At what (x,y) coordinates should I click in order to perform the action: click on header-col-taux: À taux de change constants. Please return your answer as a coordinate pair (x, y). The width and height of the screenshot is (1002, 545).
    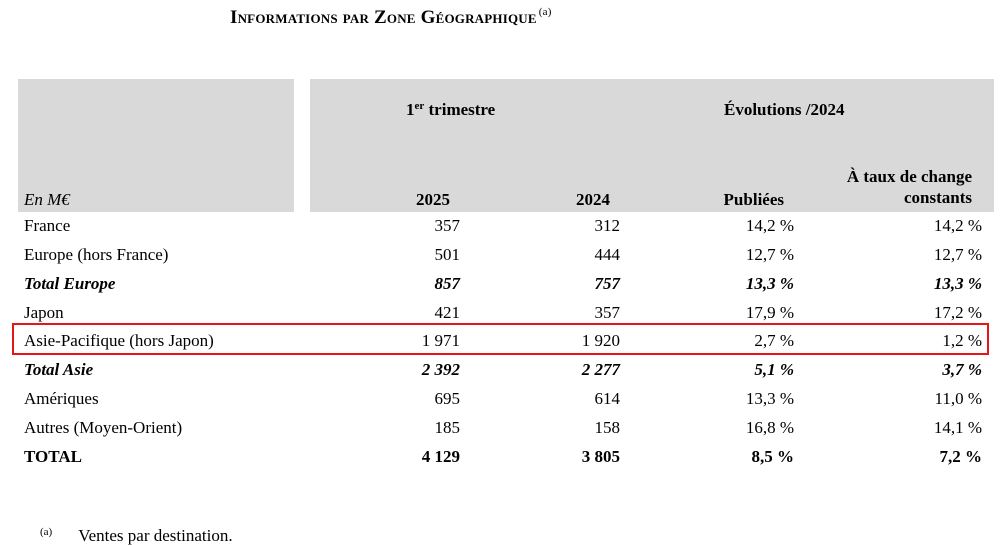
    Looking at the image, I should click on (909, 187).